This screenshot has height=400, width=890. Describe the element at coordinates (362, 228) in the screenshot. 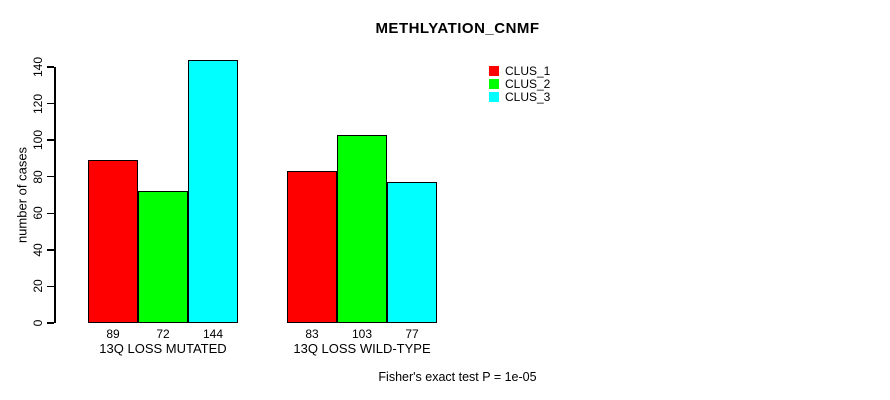

I see `bar-clus_2-group2` at that location.